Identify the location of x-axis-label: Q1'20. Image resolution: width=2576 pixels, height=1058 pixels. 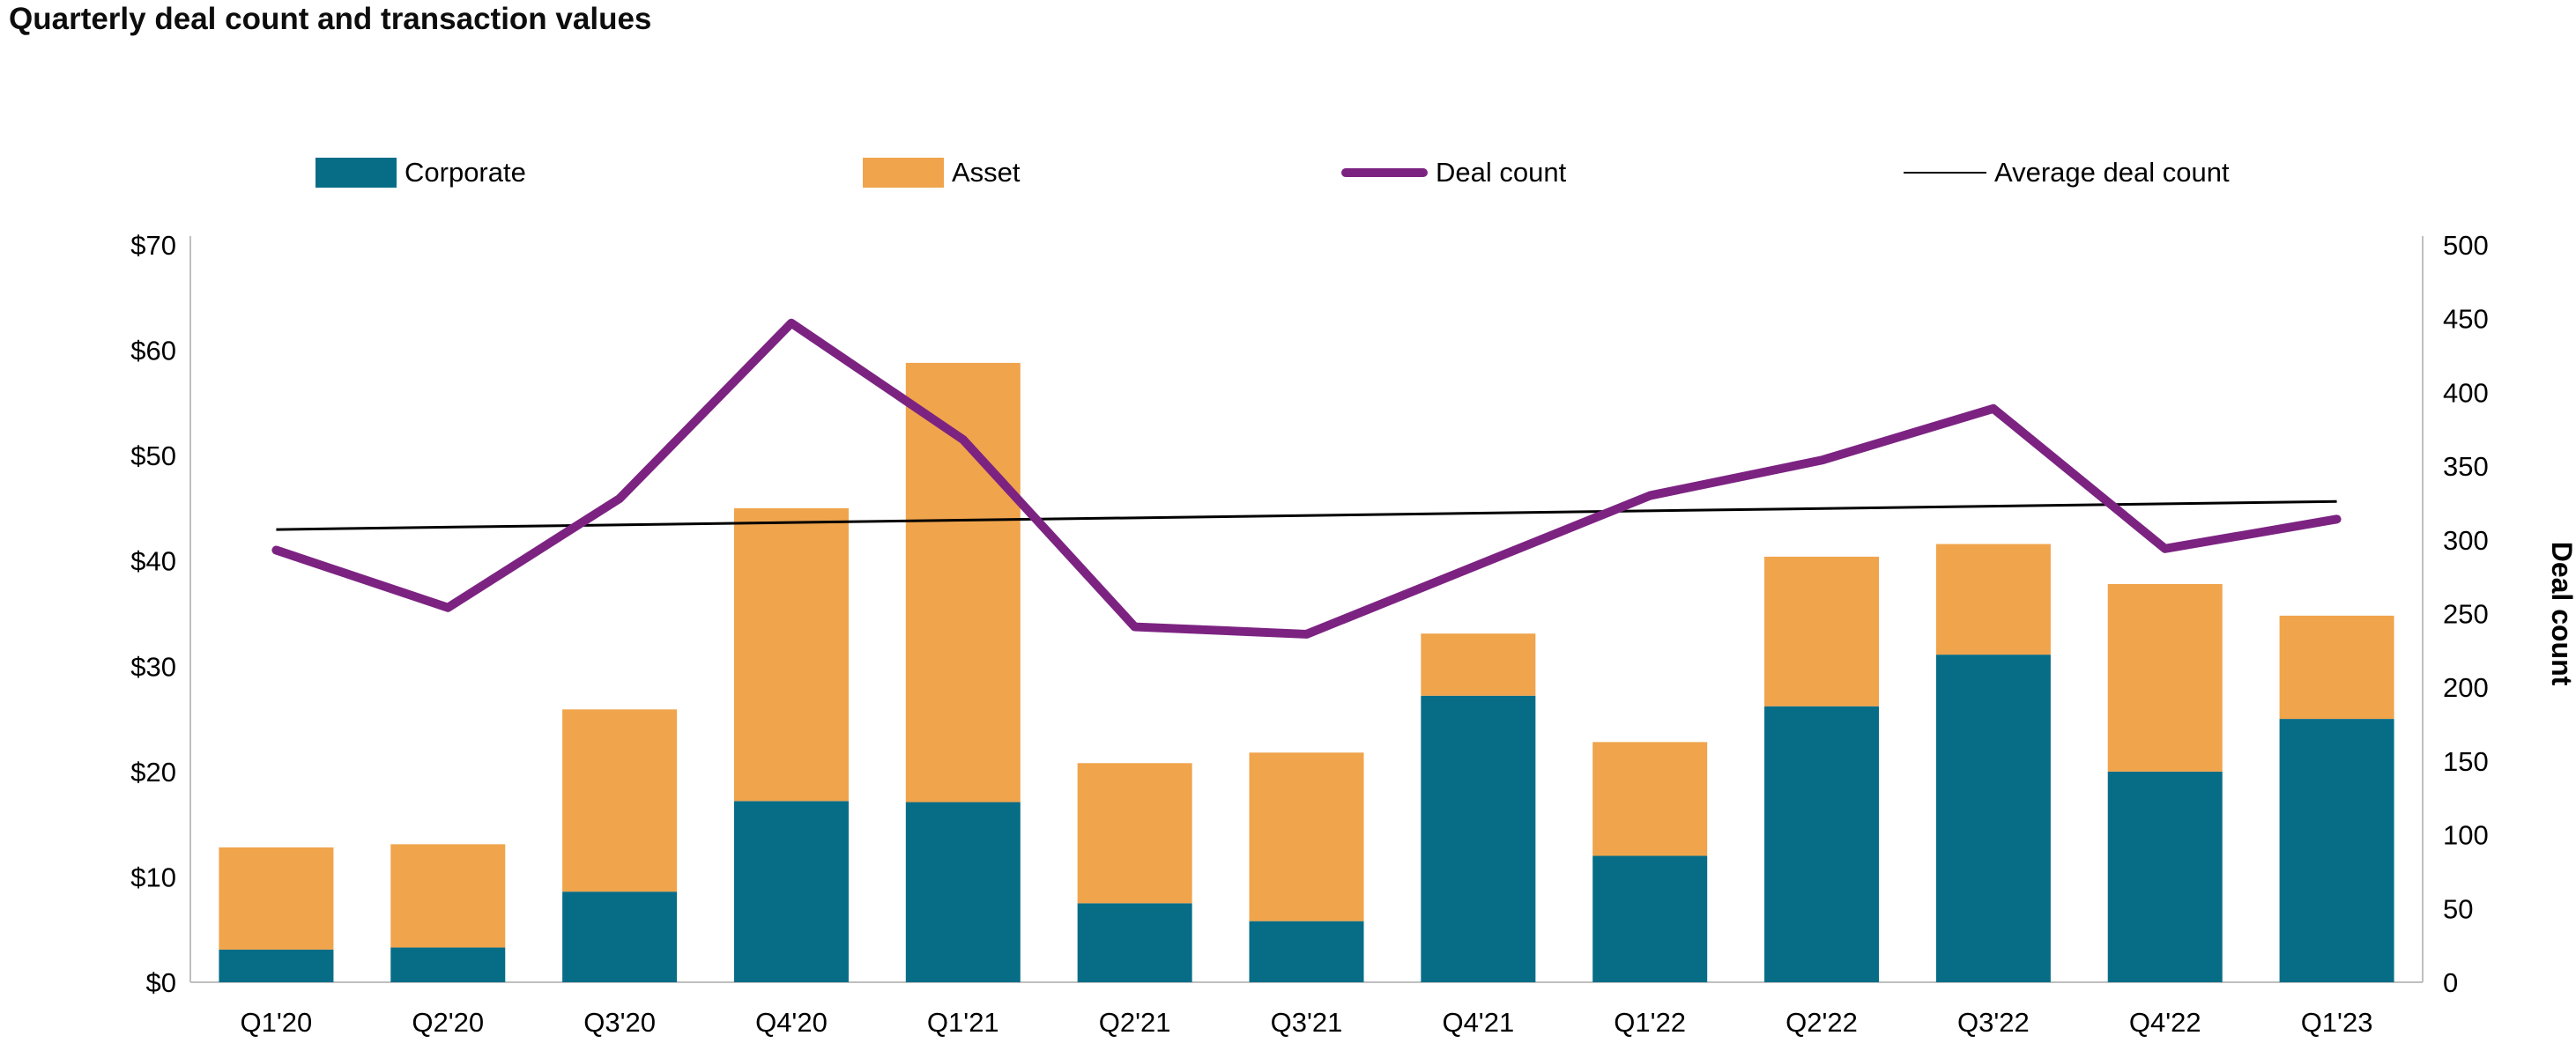
(277, 1023).